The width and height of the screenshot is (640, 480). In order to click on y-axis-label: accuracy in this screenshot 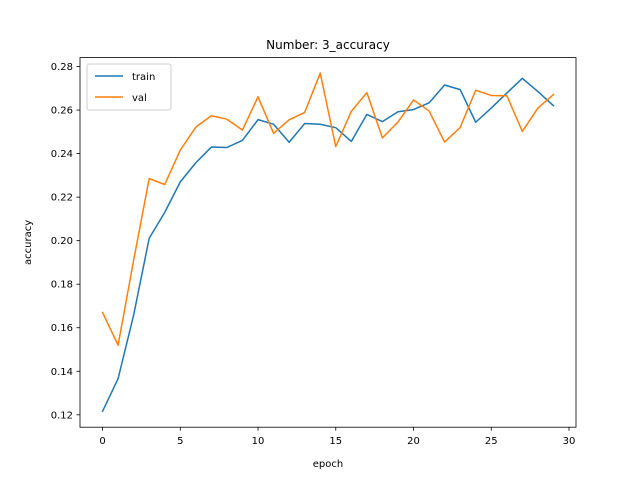, I will do `click(28, 242)`.